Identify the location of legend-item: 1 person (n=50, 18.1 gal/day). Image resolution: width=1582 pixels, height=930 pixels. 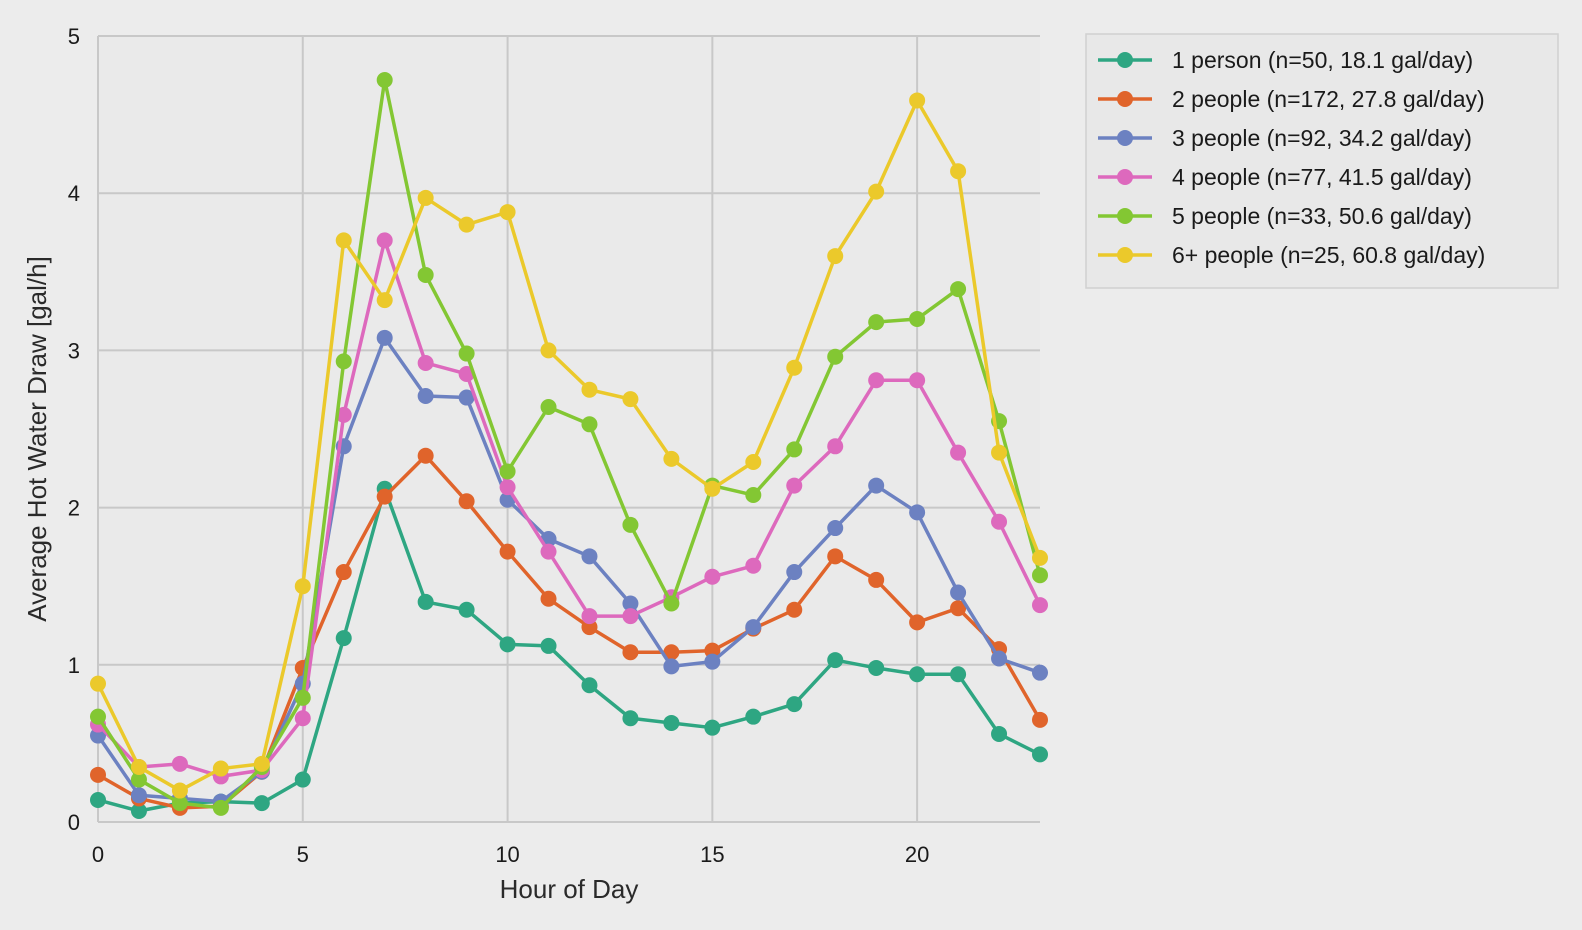
(1285, 60).